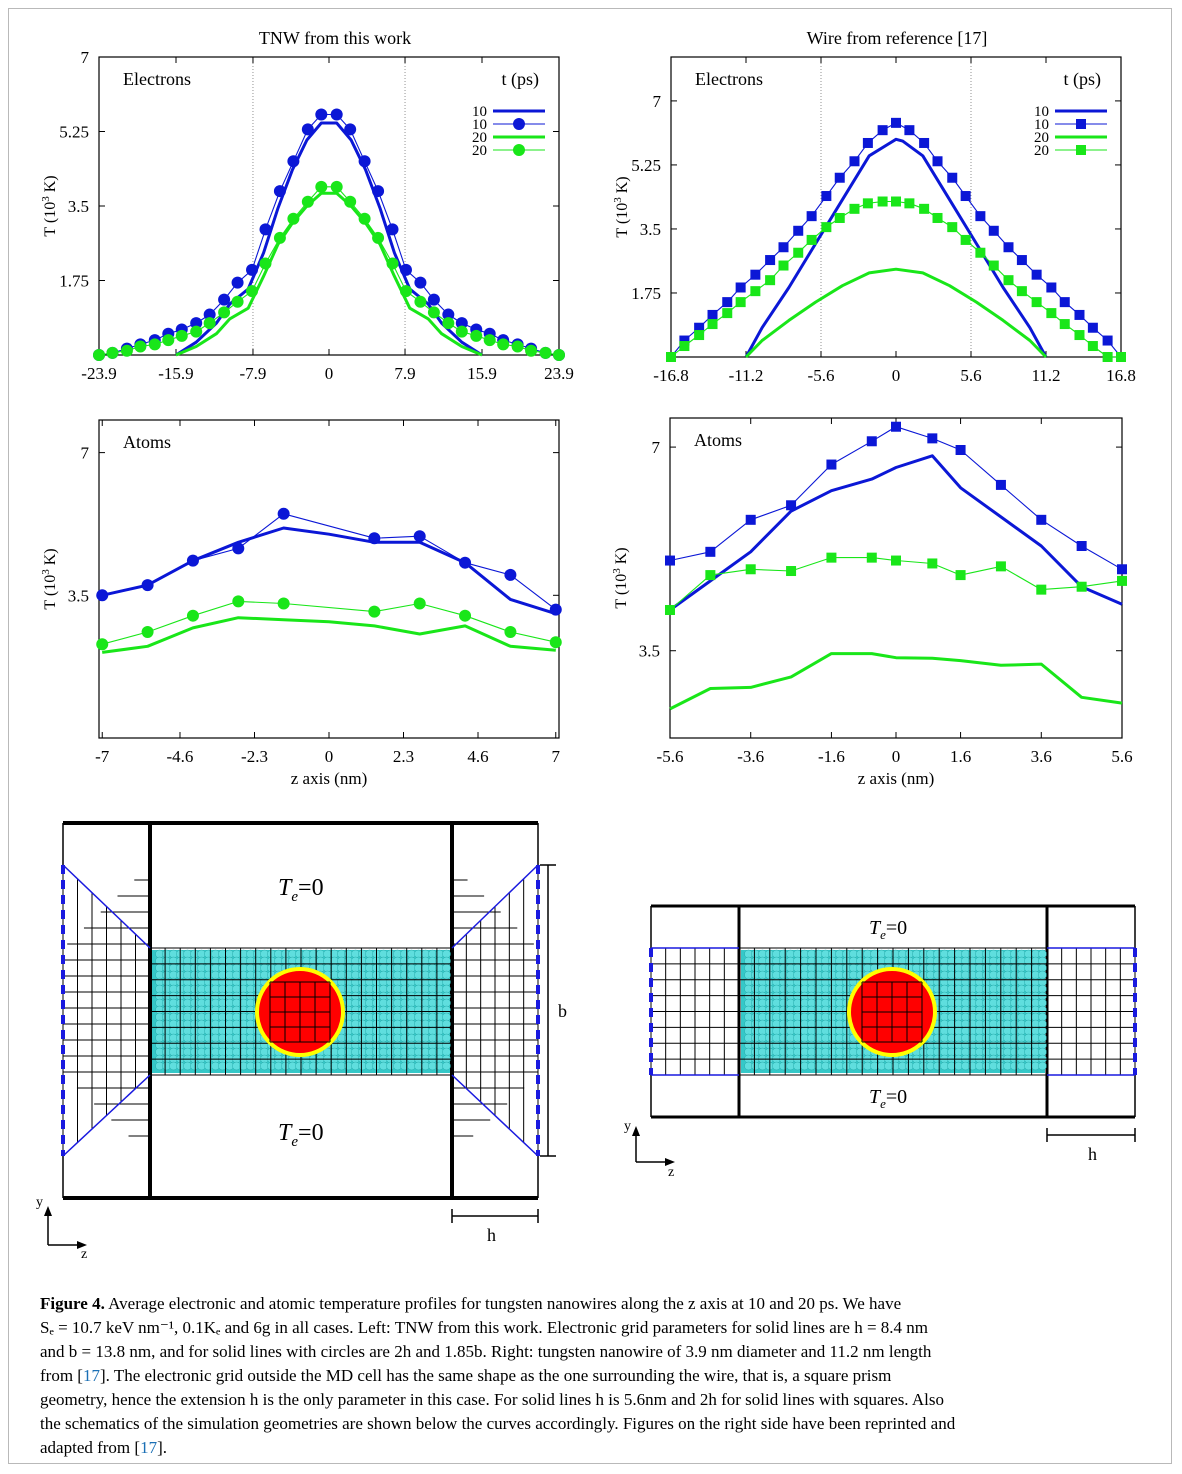  Describe the element at coordinates (329, 778) in the screenshot. I see `x-axis-label: z axis (nm)` at that location.